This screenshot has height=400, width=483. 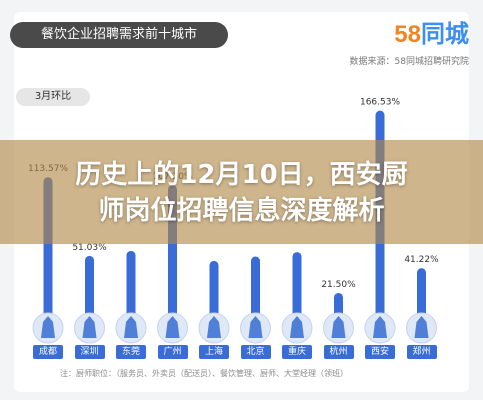 What do you see at coordinates (53, 97) in the screenshot?
I see `section-label: 3月环比` at bounding box center [53, 97].